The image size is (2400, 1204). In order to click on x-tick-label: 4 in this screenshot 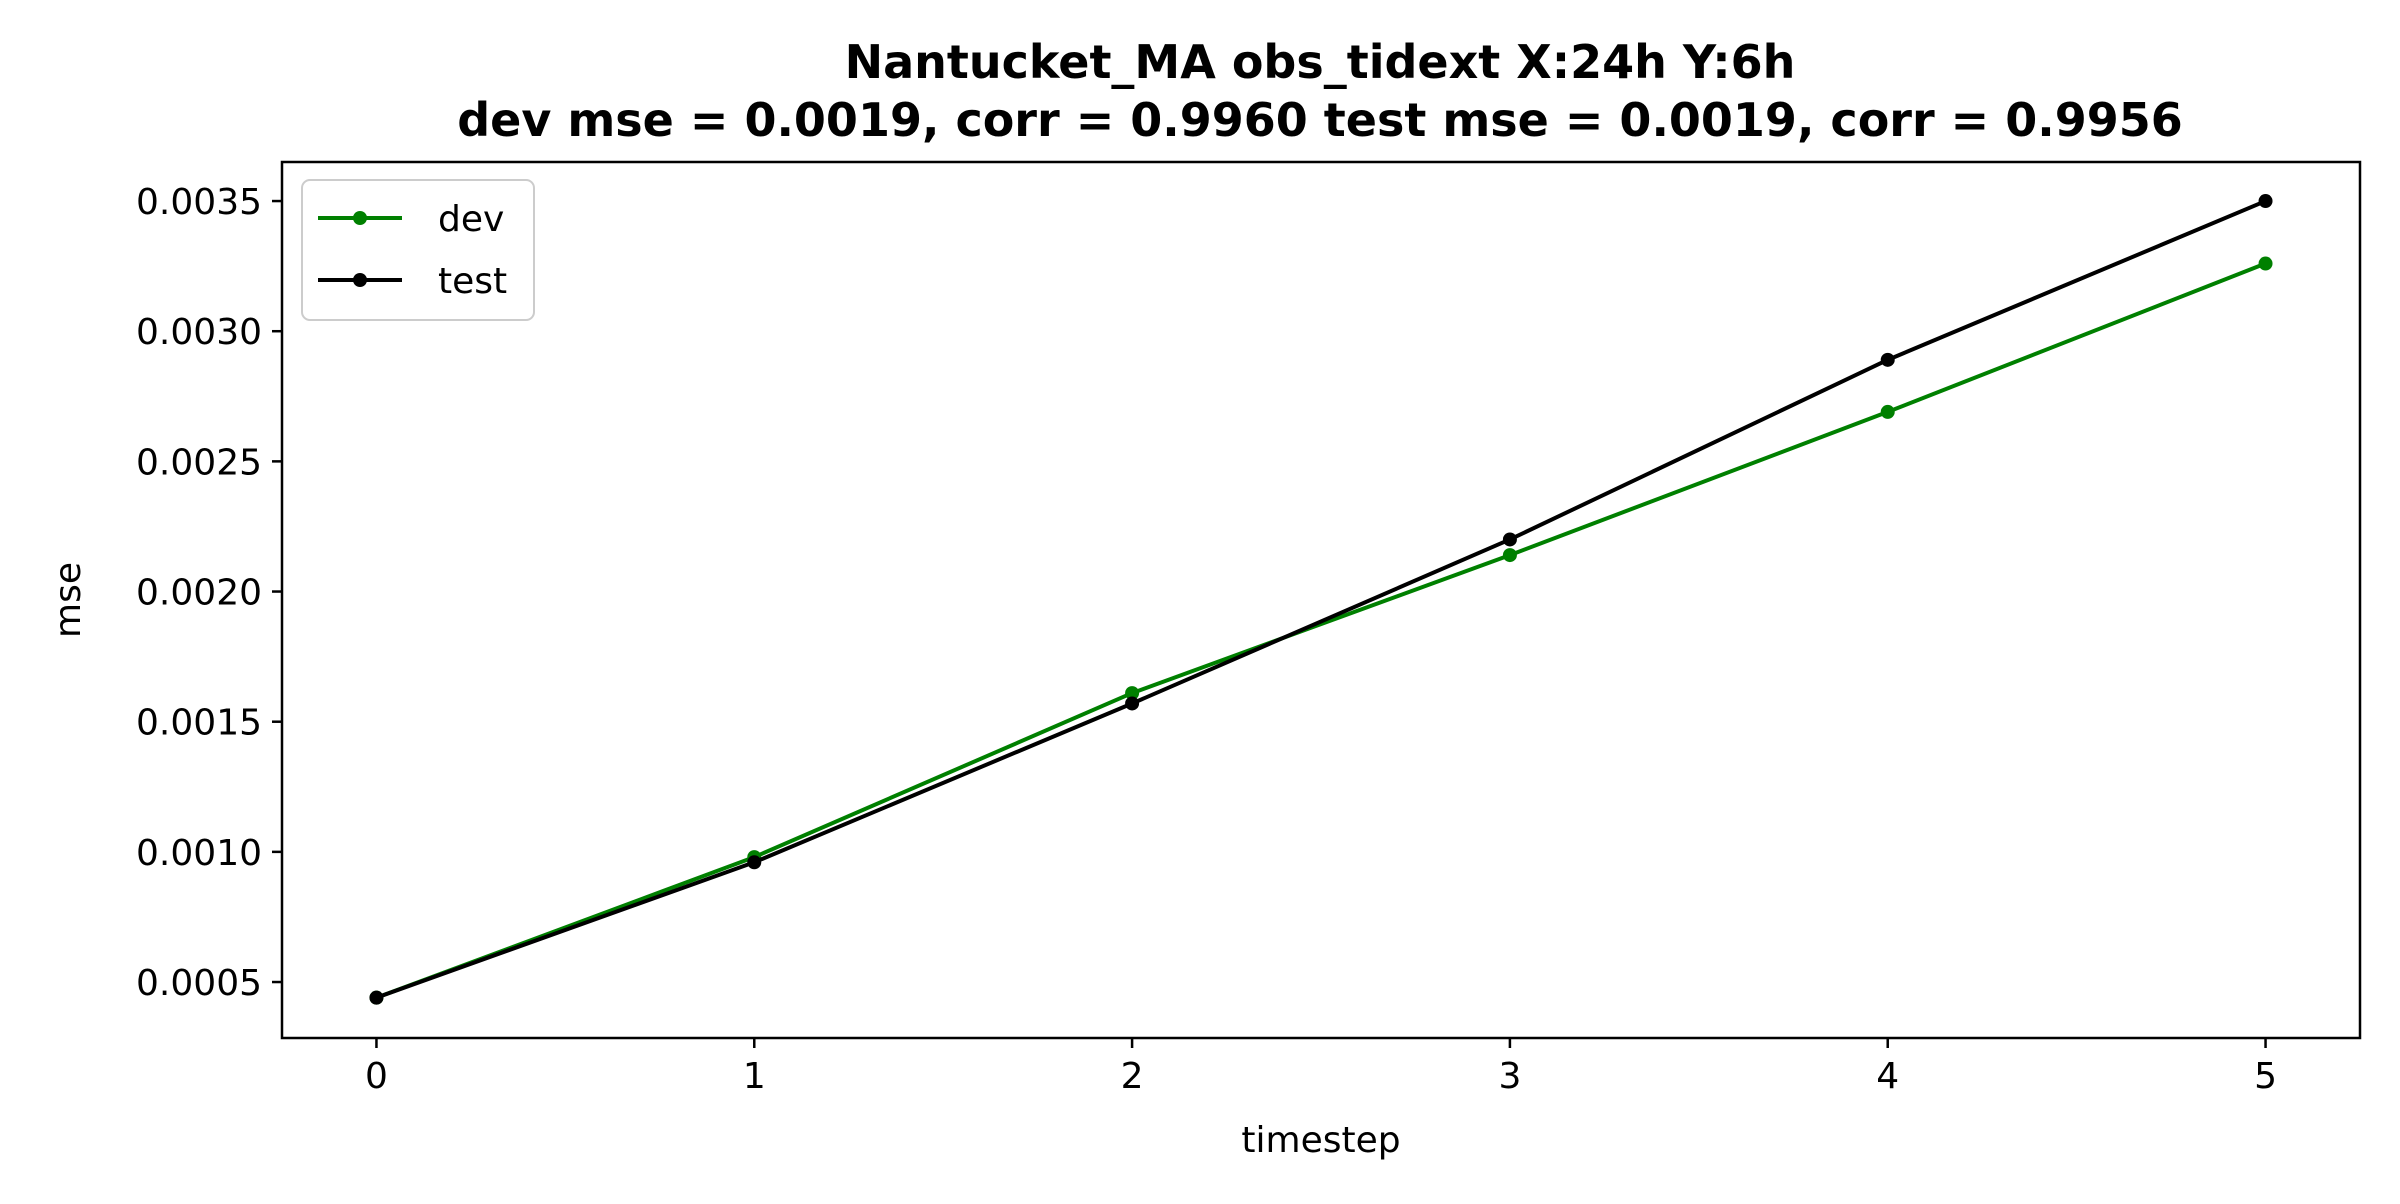, I will do `click(1887, 1076)`.